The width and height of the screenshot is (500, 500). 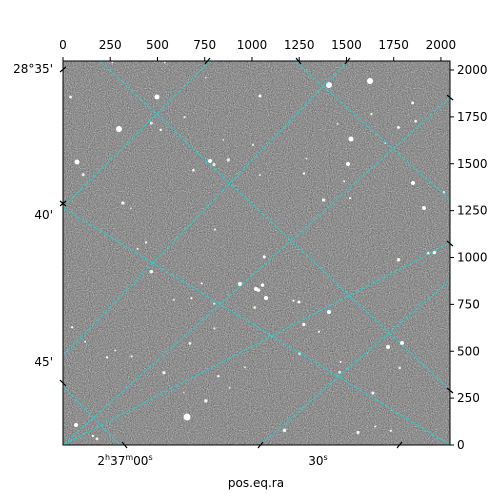 I want to click on pixel-y-tick-label: 1750, so click(x=472, y=117).